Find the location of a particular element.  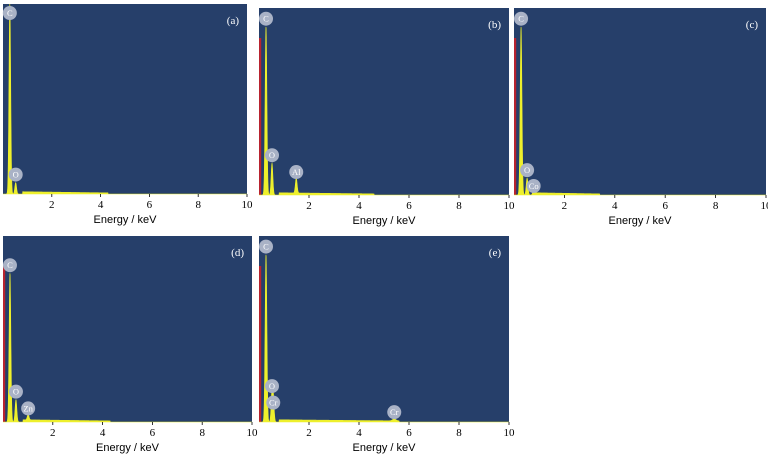

peak-label-text: Zn is located at coordinates (28, 408).